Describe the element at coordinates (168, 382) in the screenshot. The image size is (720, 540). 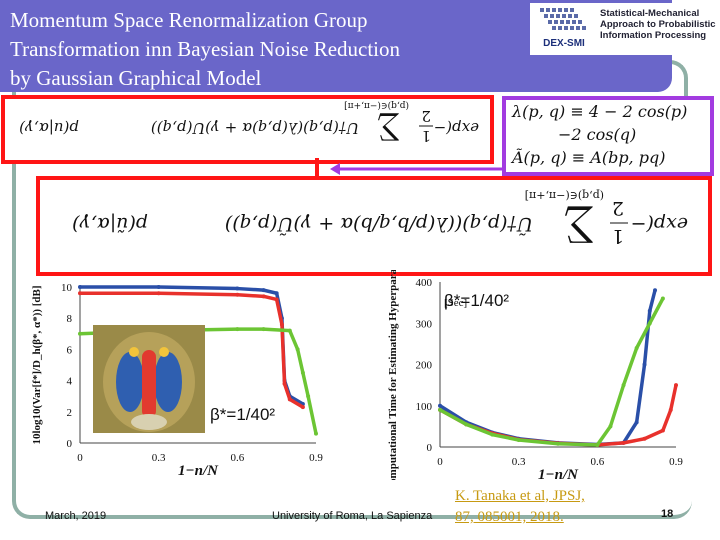
I see `right-cheek` at that location.